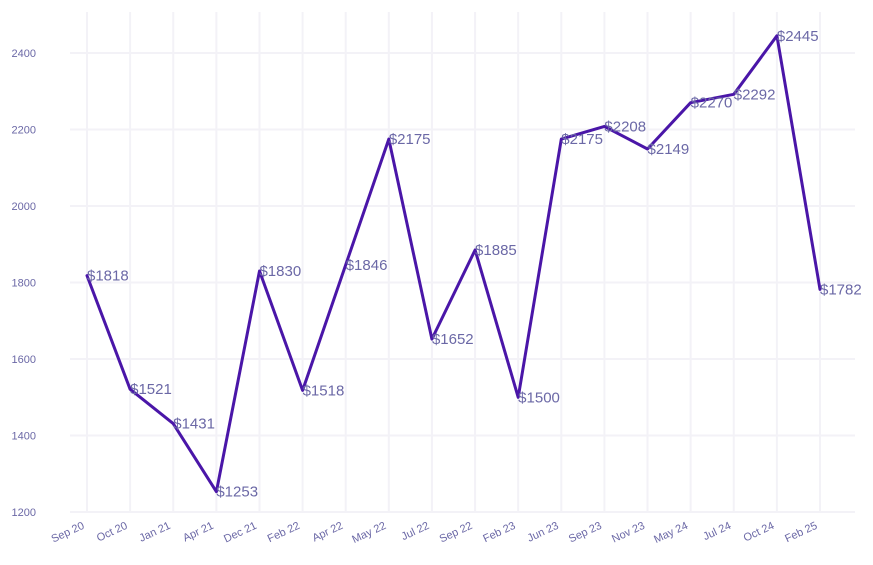  I want to click on y-tick-label: 1400, so click(24, 437).